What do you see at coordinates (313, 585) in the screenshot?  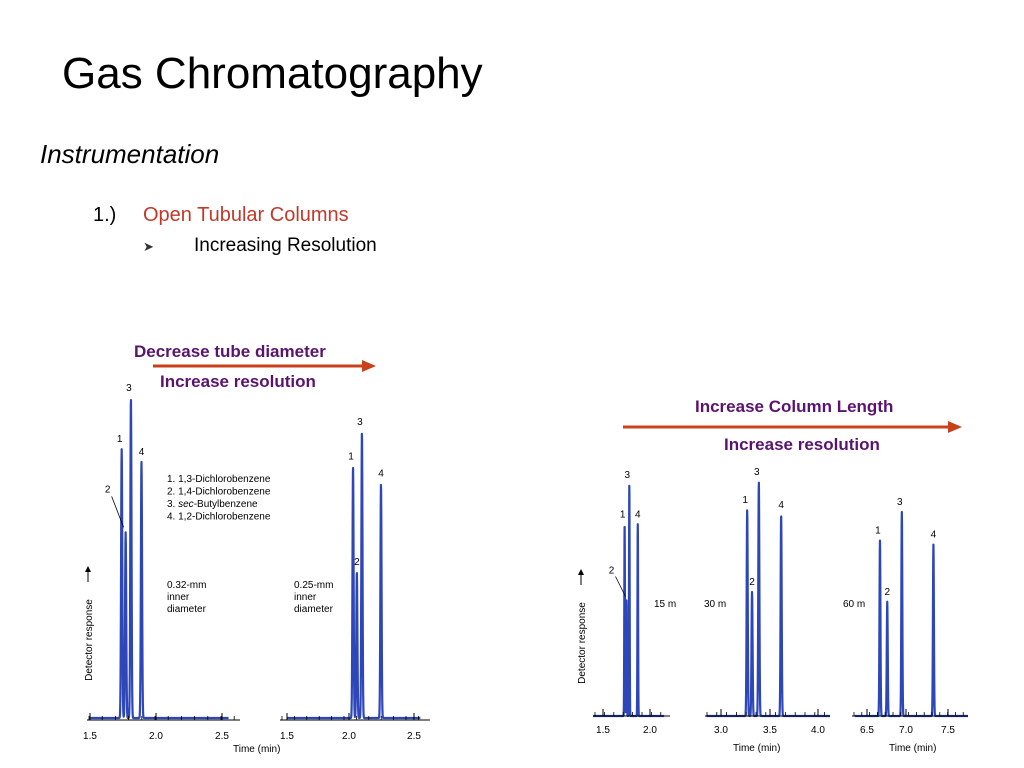 I see `condition-label: 0.25-mm` at bounding box center [313, 585].